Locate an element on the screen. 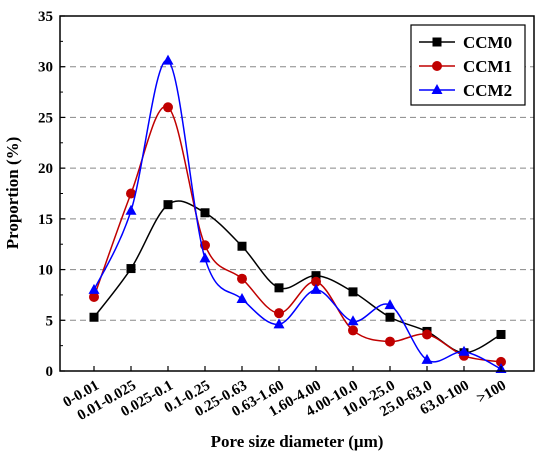 The width and height of the screenshot is (550, 458). legend: CCM0 CCM1 CCM2 is located at coordinates (468, 65).